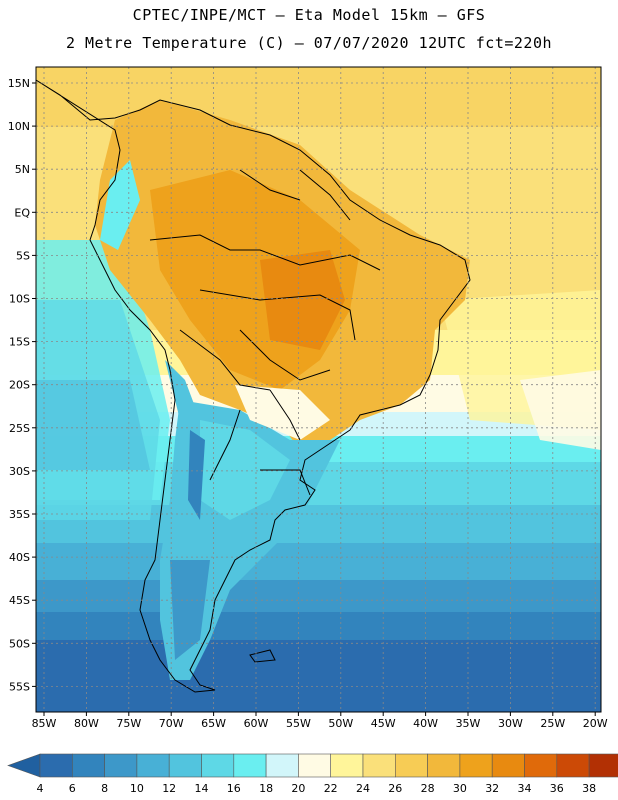 This screenshot has height=800, width=618. Describe the element at coordinates (331, 788) in the screenshot. I see `colorbar-label: 22` at that location.